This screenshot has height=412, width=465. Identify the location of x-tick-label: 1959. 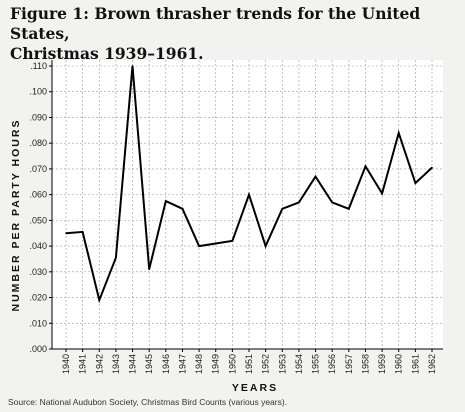
(382, 364).